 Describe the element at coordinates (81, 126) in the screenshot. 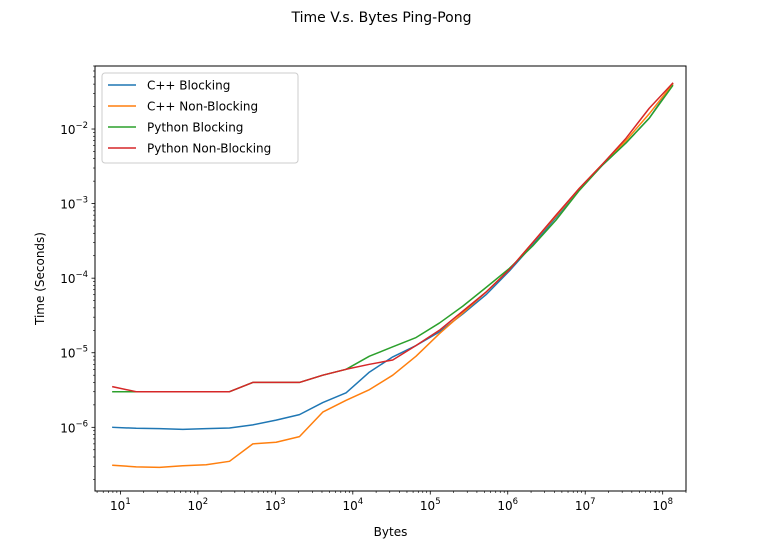

I see `y-tick-exponent: −2` at that location.